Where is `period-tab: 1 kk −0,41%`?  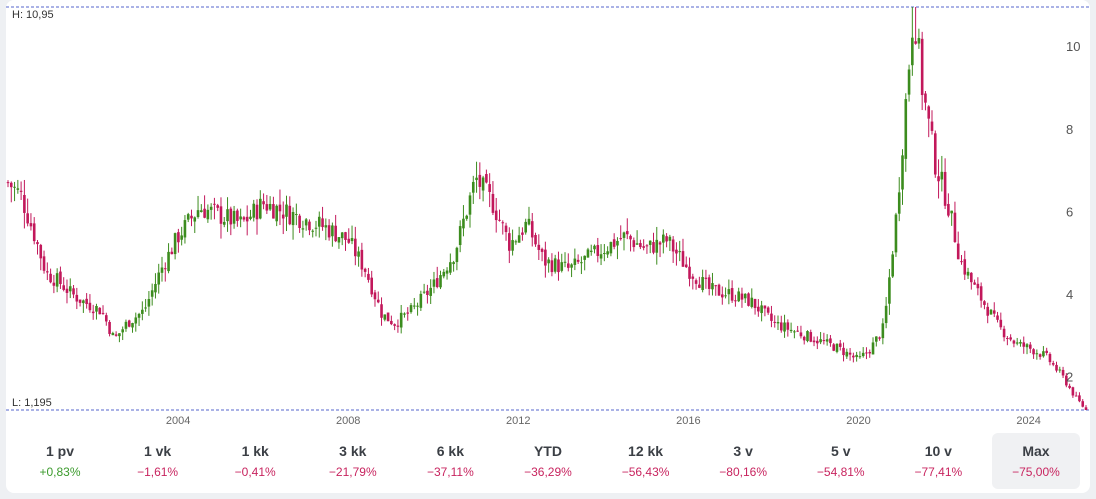
period-tab: 1 kk −0,41% is located at coordinates (255, 461).